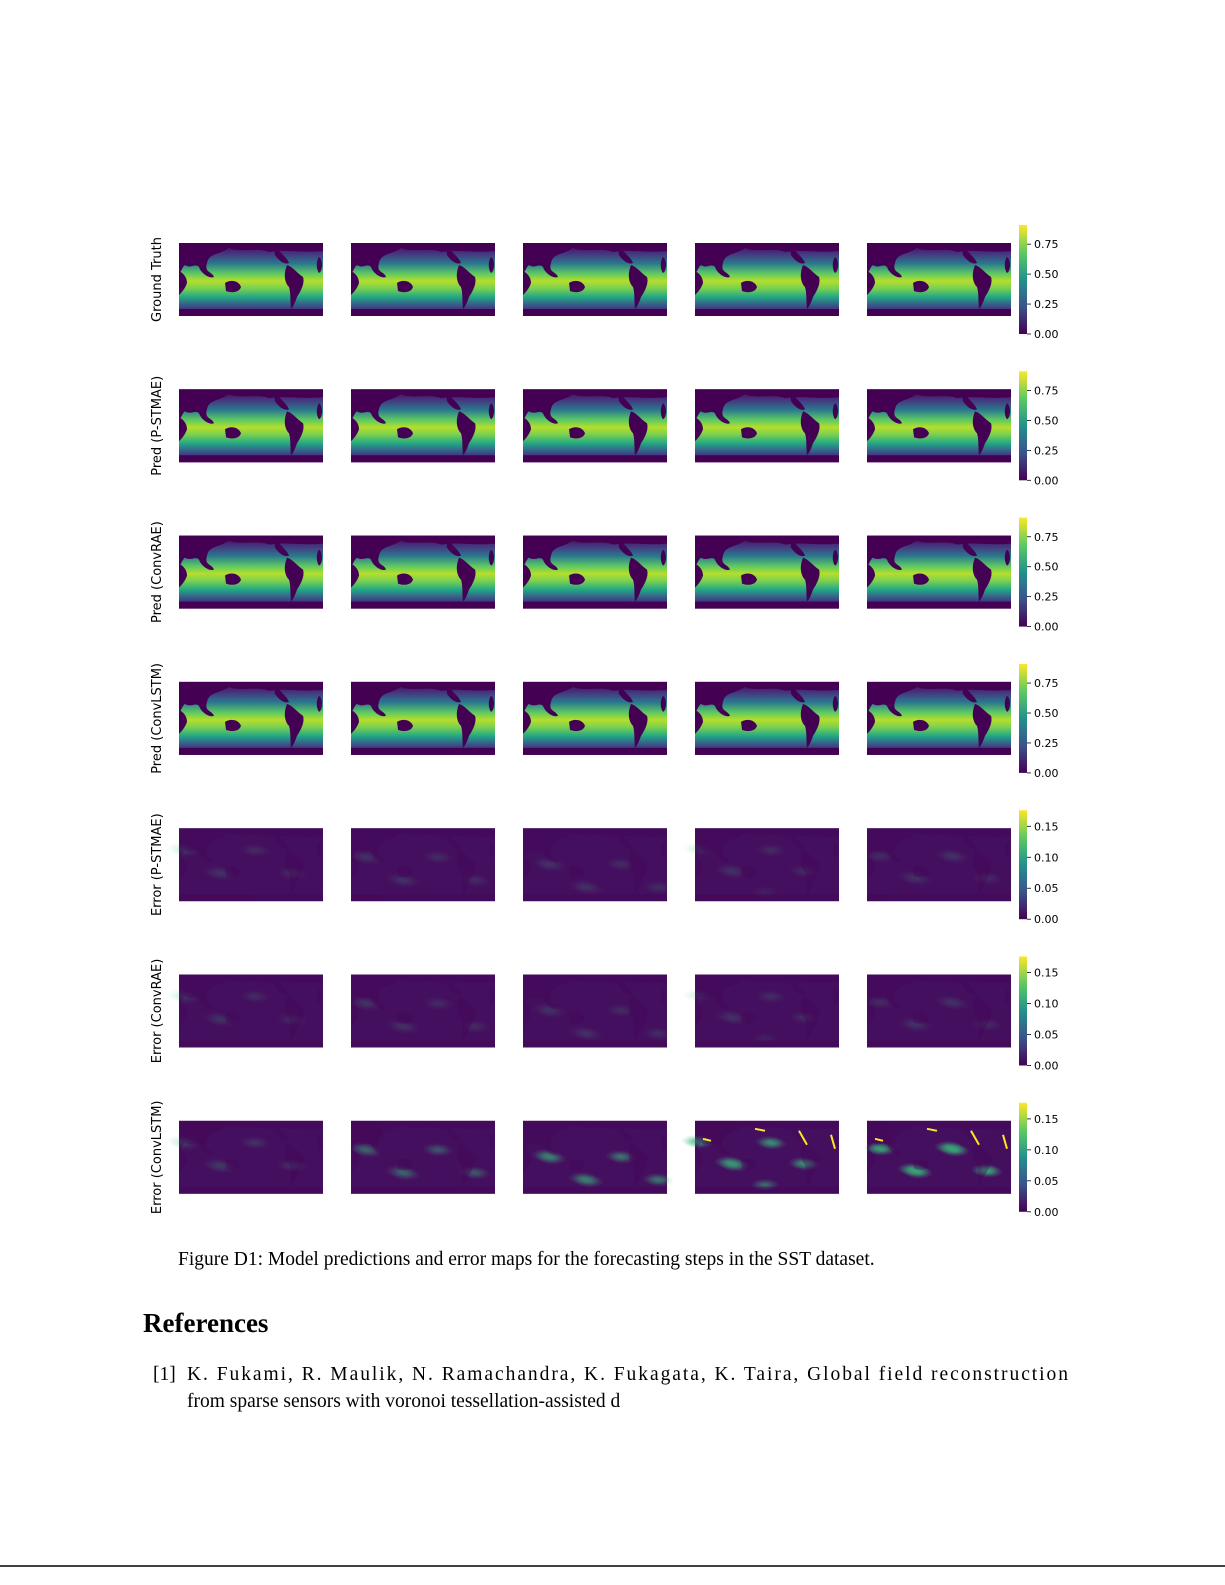 Image resolution: width=1225 pixels, height=1585 pixels. Describe the element at coordinates (157, 1158) in the screenshot. I see `row-label: Error (ConvLSTM)` at that location.